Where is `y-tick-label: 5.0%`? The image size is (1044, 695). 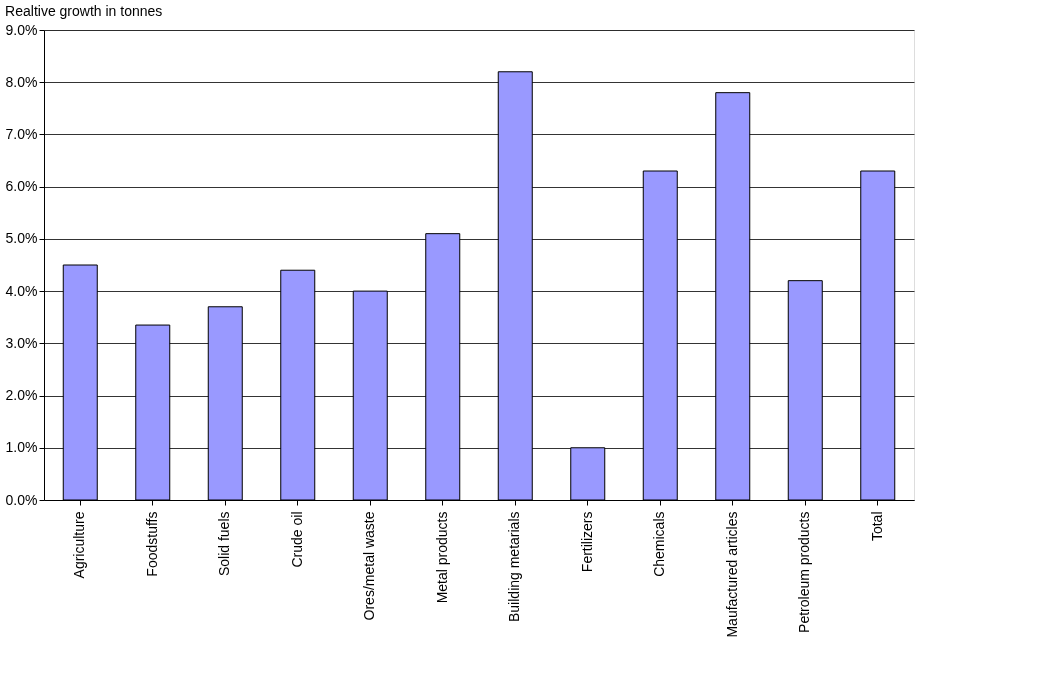
y-tick-label: 5.0% is located at coordinates (21, 238).